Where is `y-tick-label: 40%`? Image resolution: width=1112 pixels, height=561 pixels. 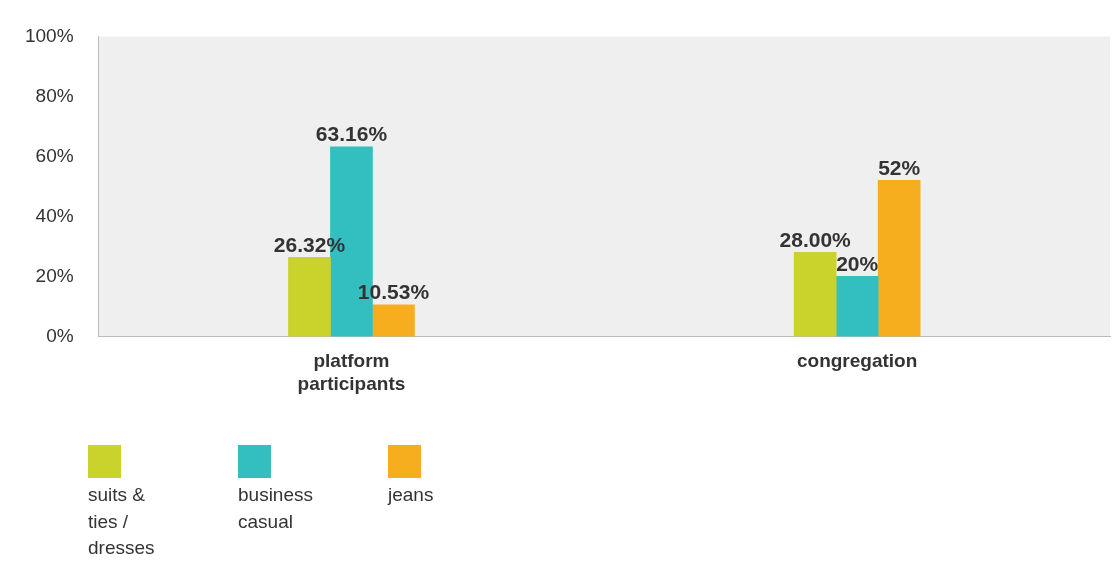
y-tick-label: 40% is located at coordinates (54, 215).